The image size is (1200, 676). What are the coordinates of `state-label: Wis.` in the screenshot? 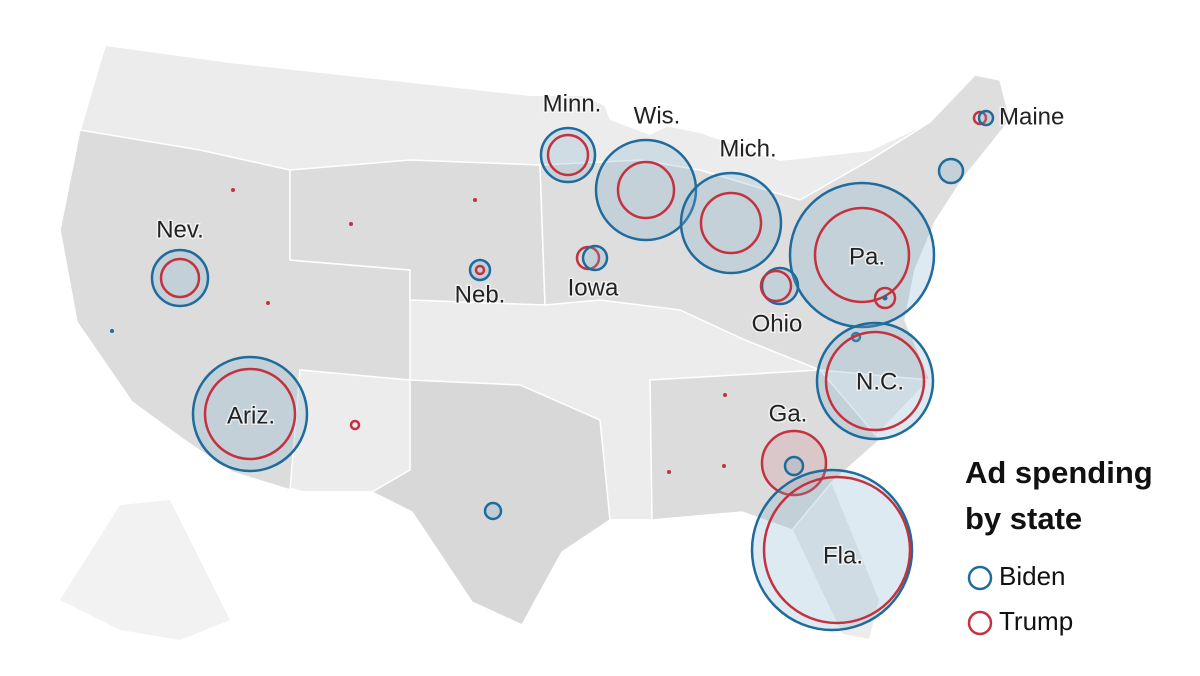 It's located at (657, 115).